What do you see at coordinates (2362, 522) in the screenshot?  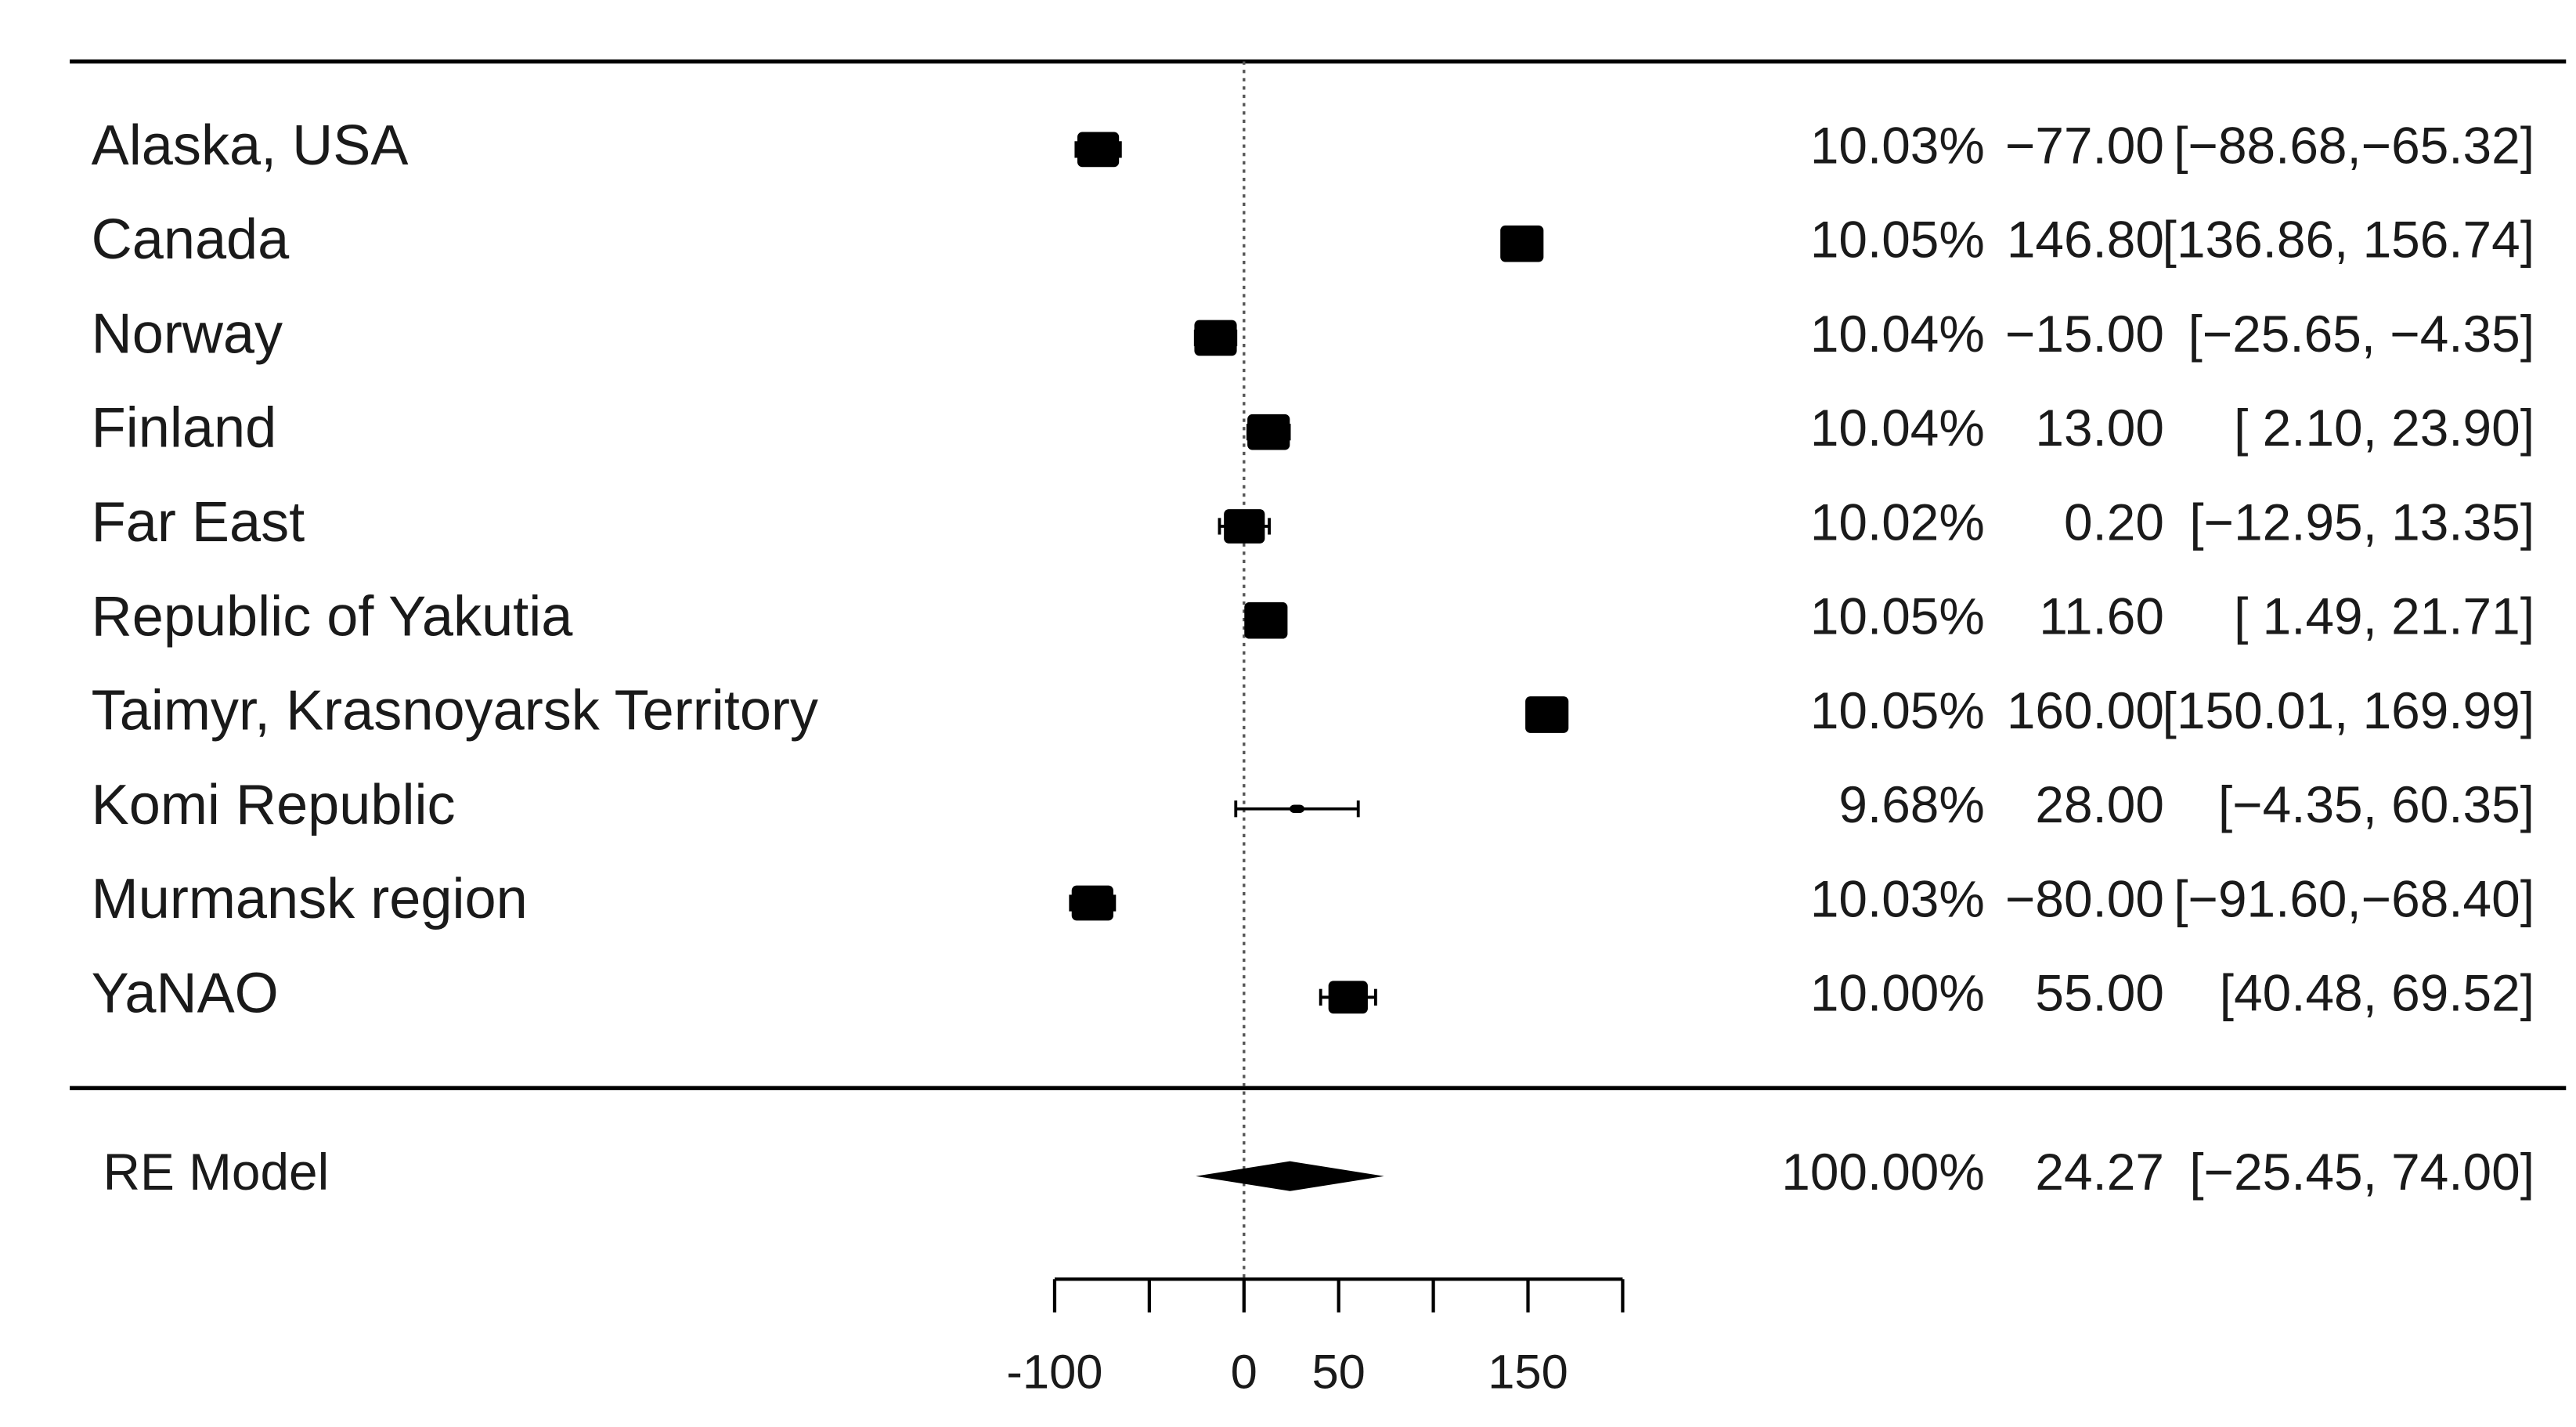 I see `ci-label: [−12.95, 13.35]` at bounding box center [2362, 522].